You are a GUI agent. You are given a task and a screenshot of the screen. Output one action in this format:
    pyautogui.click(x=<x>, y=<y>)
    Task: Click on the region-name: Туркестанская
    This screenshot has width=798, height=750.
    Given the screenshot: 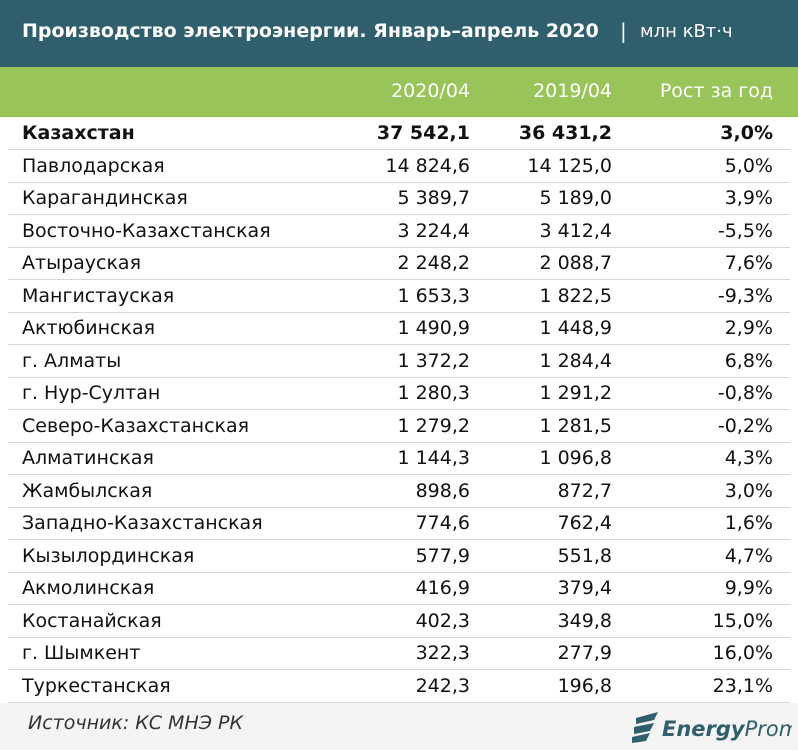 What is the action you would take?
    pyautogui.click(x=96, y=685)
    